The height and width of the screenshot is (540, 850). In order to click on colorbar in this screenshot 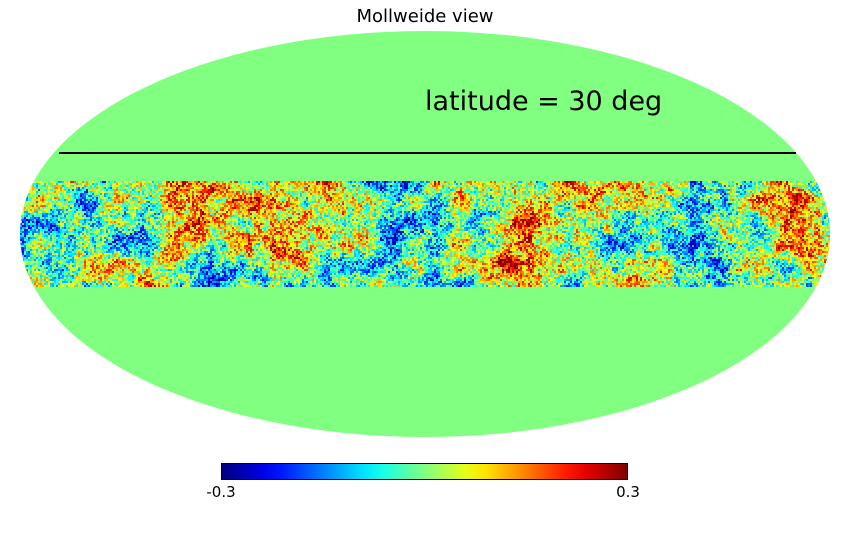, I will do `click(424, 471)`.